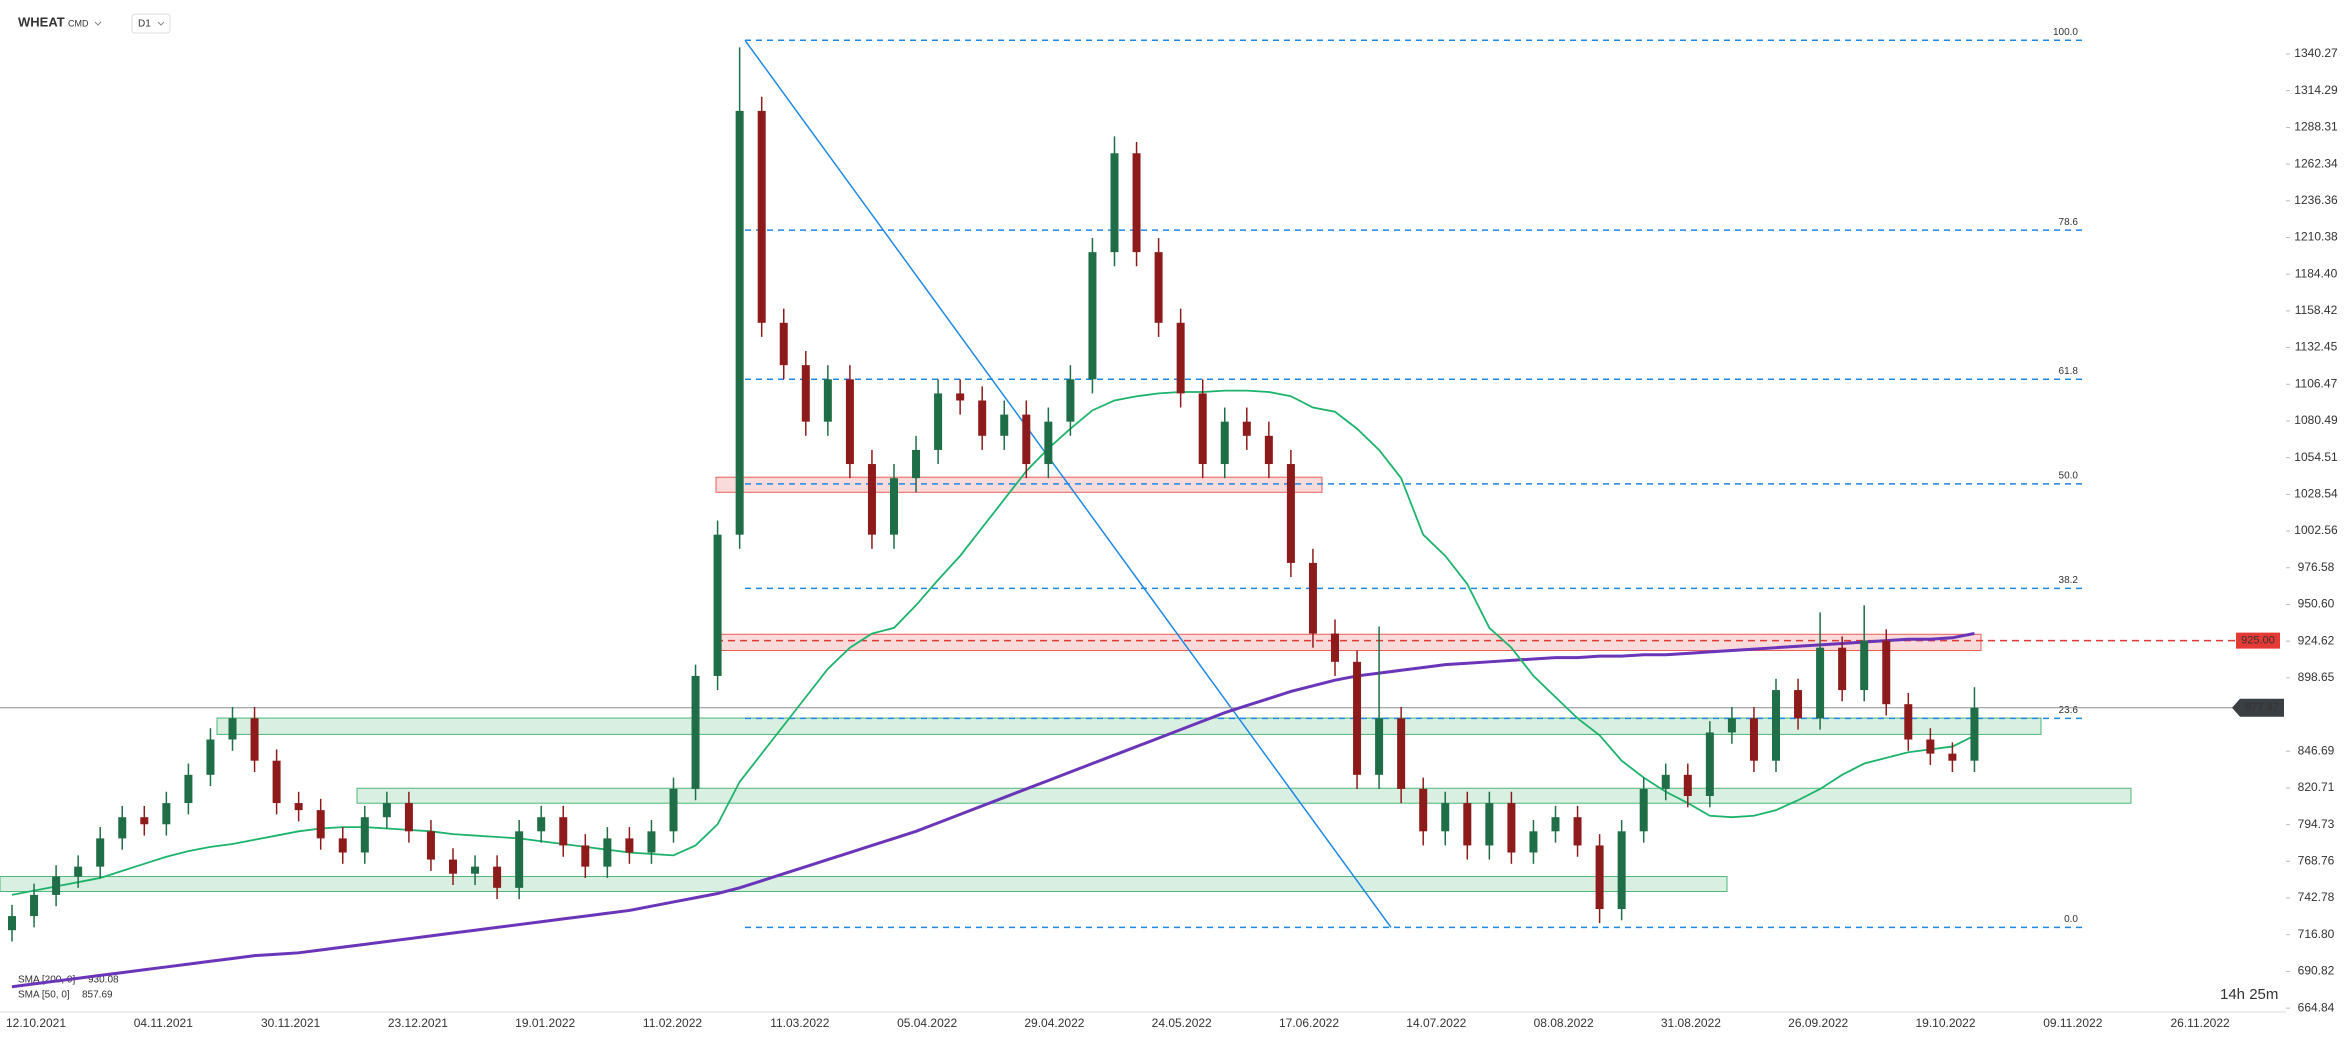 This screenshot has height=1039, width=2346. What do you see at coordinates (144, 24) in the screenshot?
I see `interval: D1` at bounding box center [144, 24].